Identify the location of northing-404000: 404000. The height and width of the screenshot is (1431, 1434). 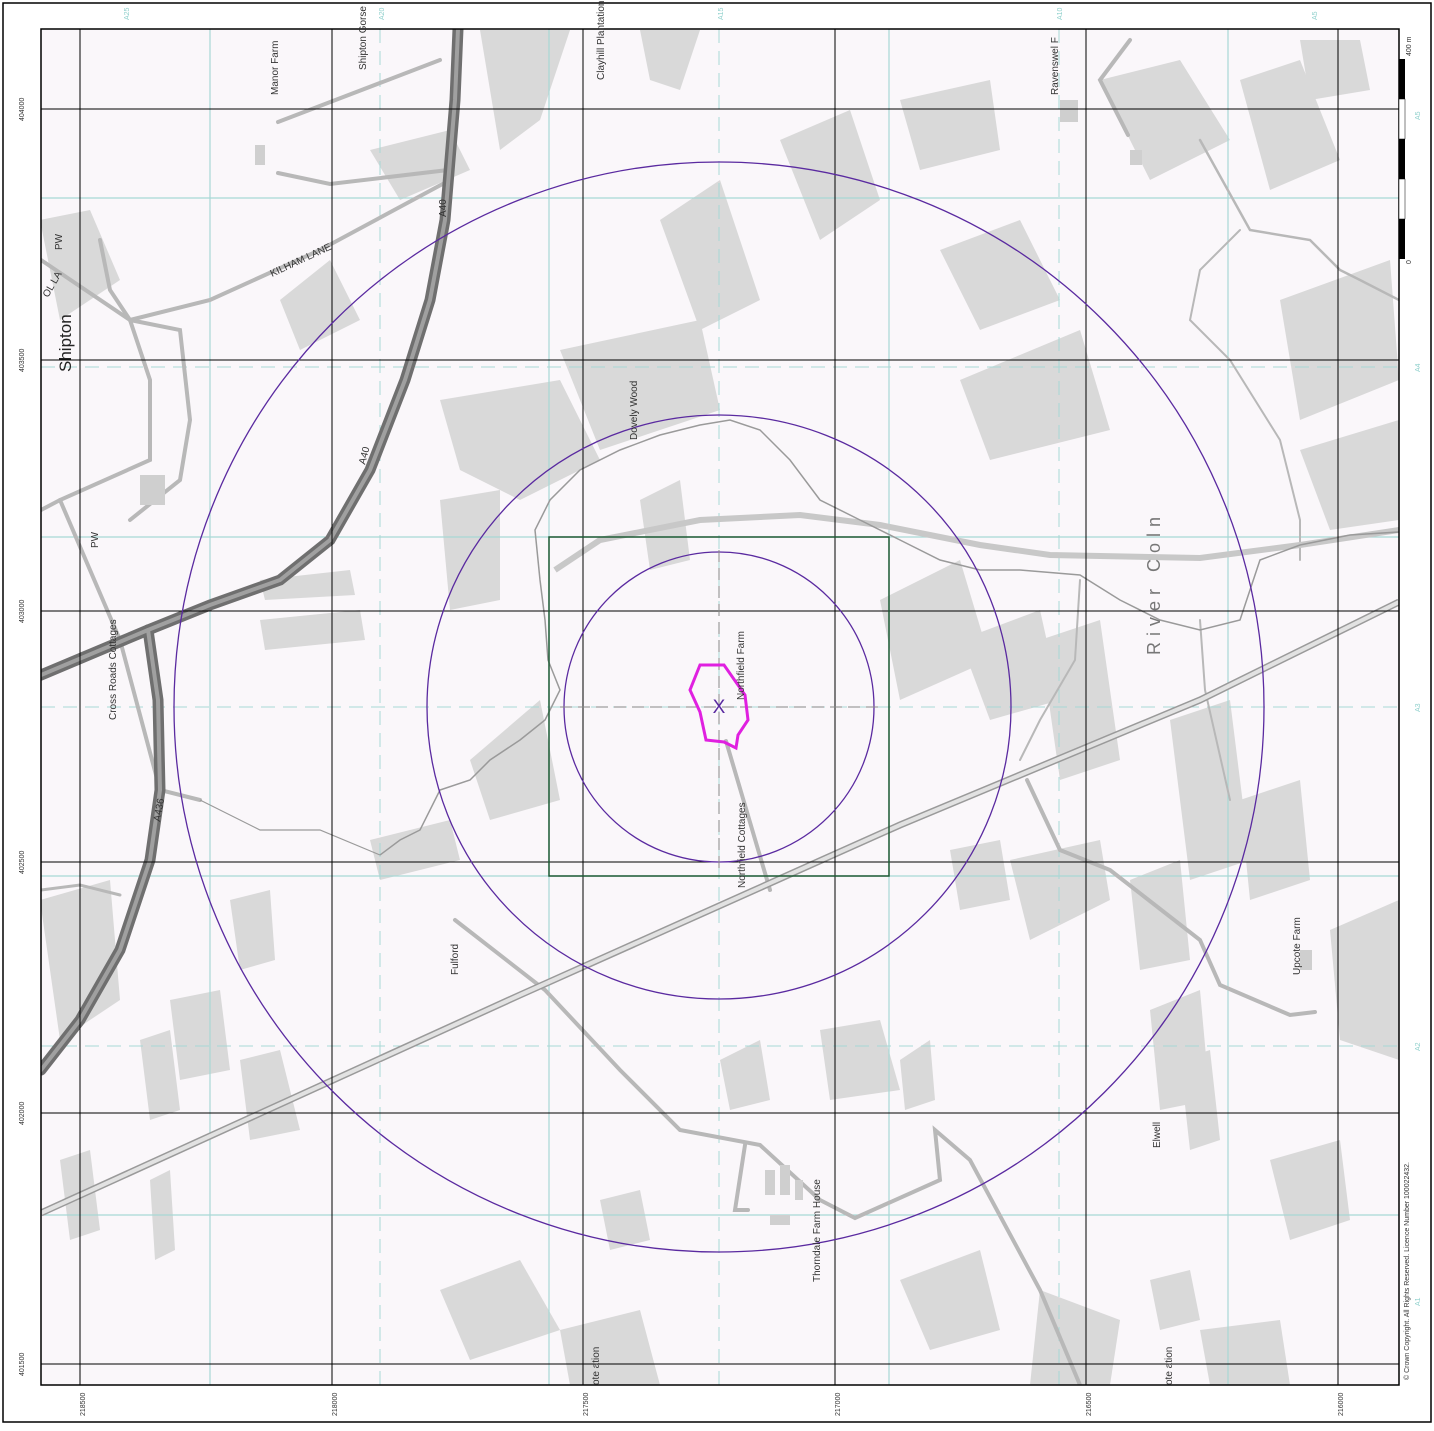
(22, 109).